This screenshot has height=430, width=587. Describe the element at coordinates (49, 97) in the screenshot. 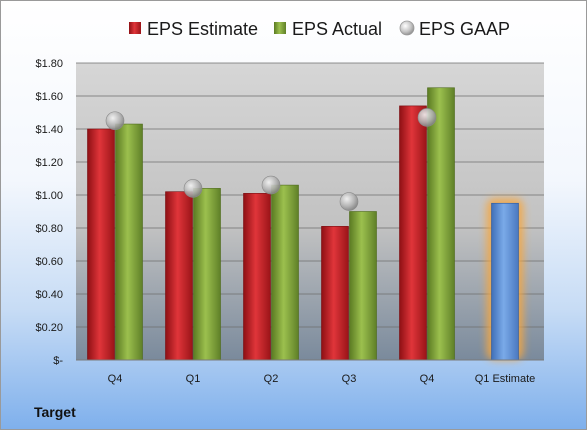

I see `y-tick-label: $1.60` at that location.